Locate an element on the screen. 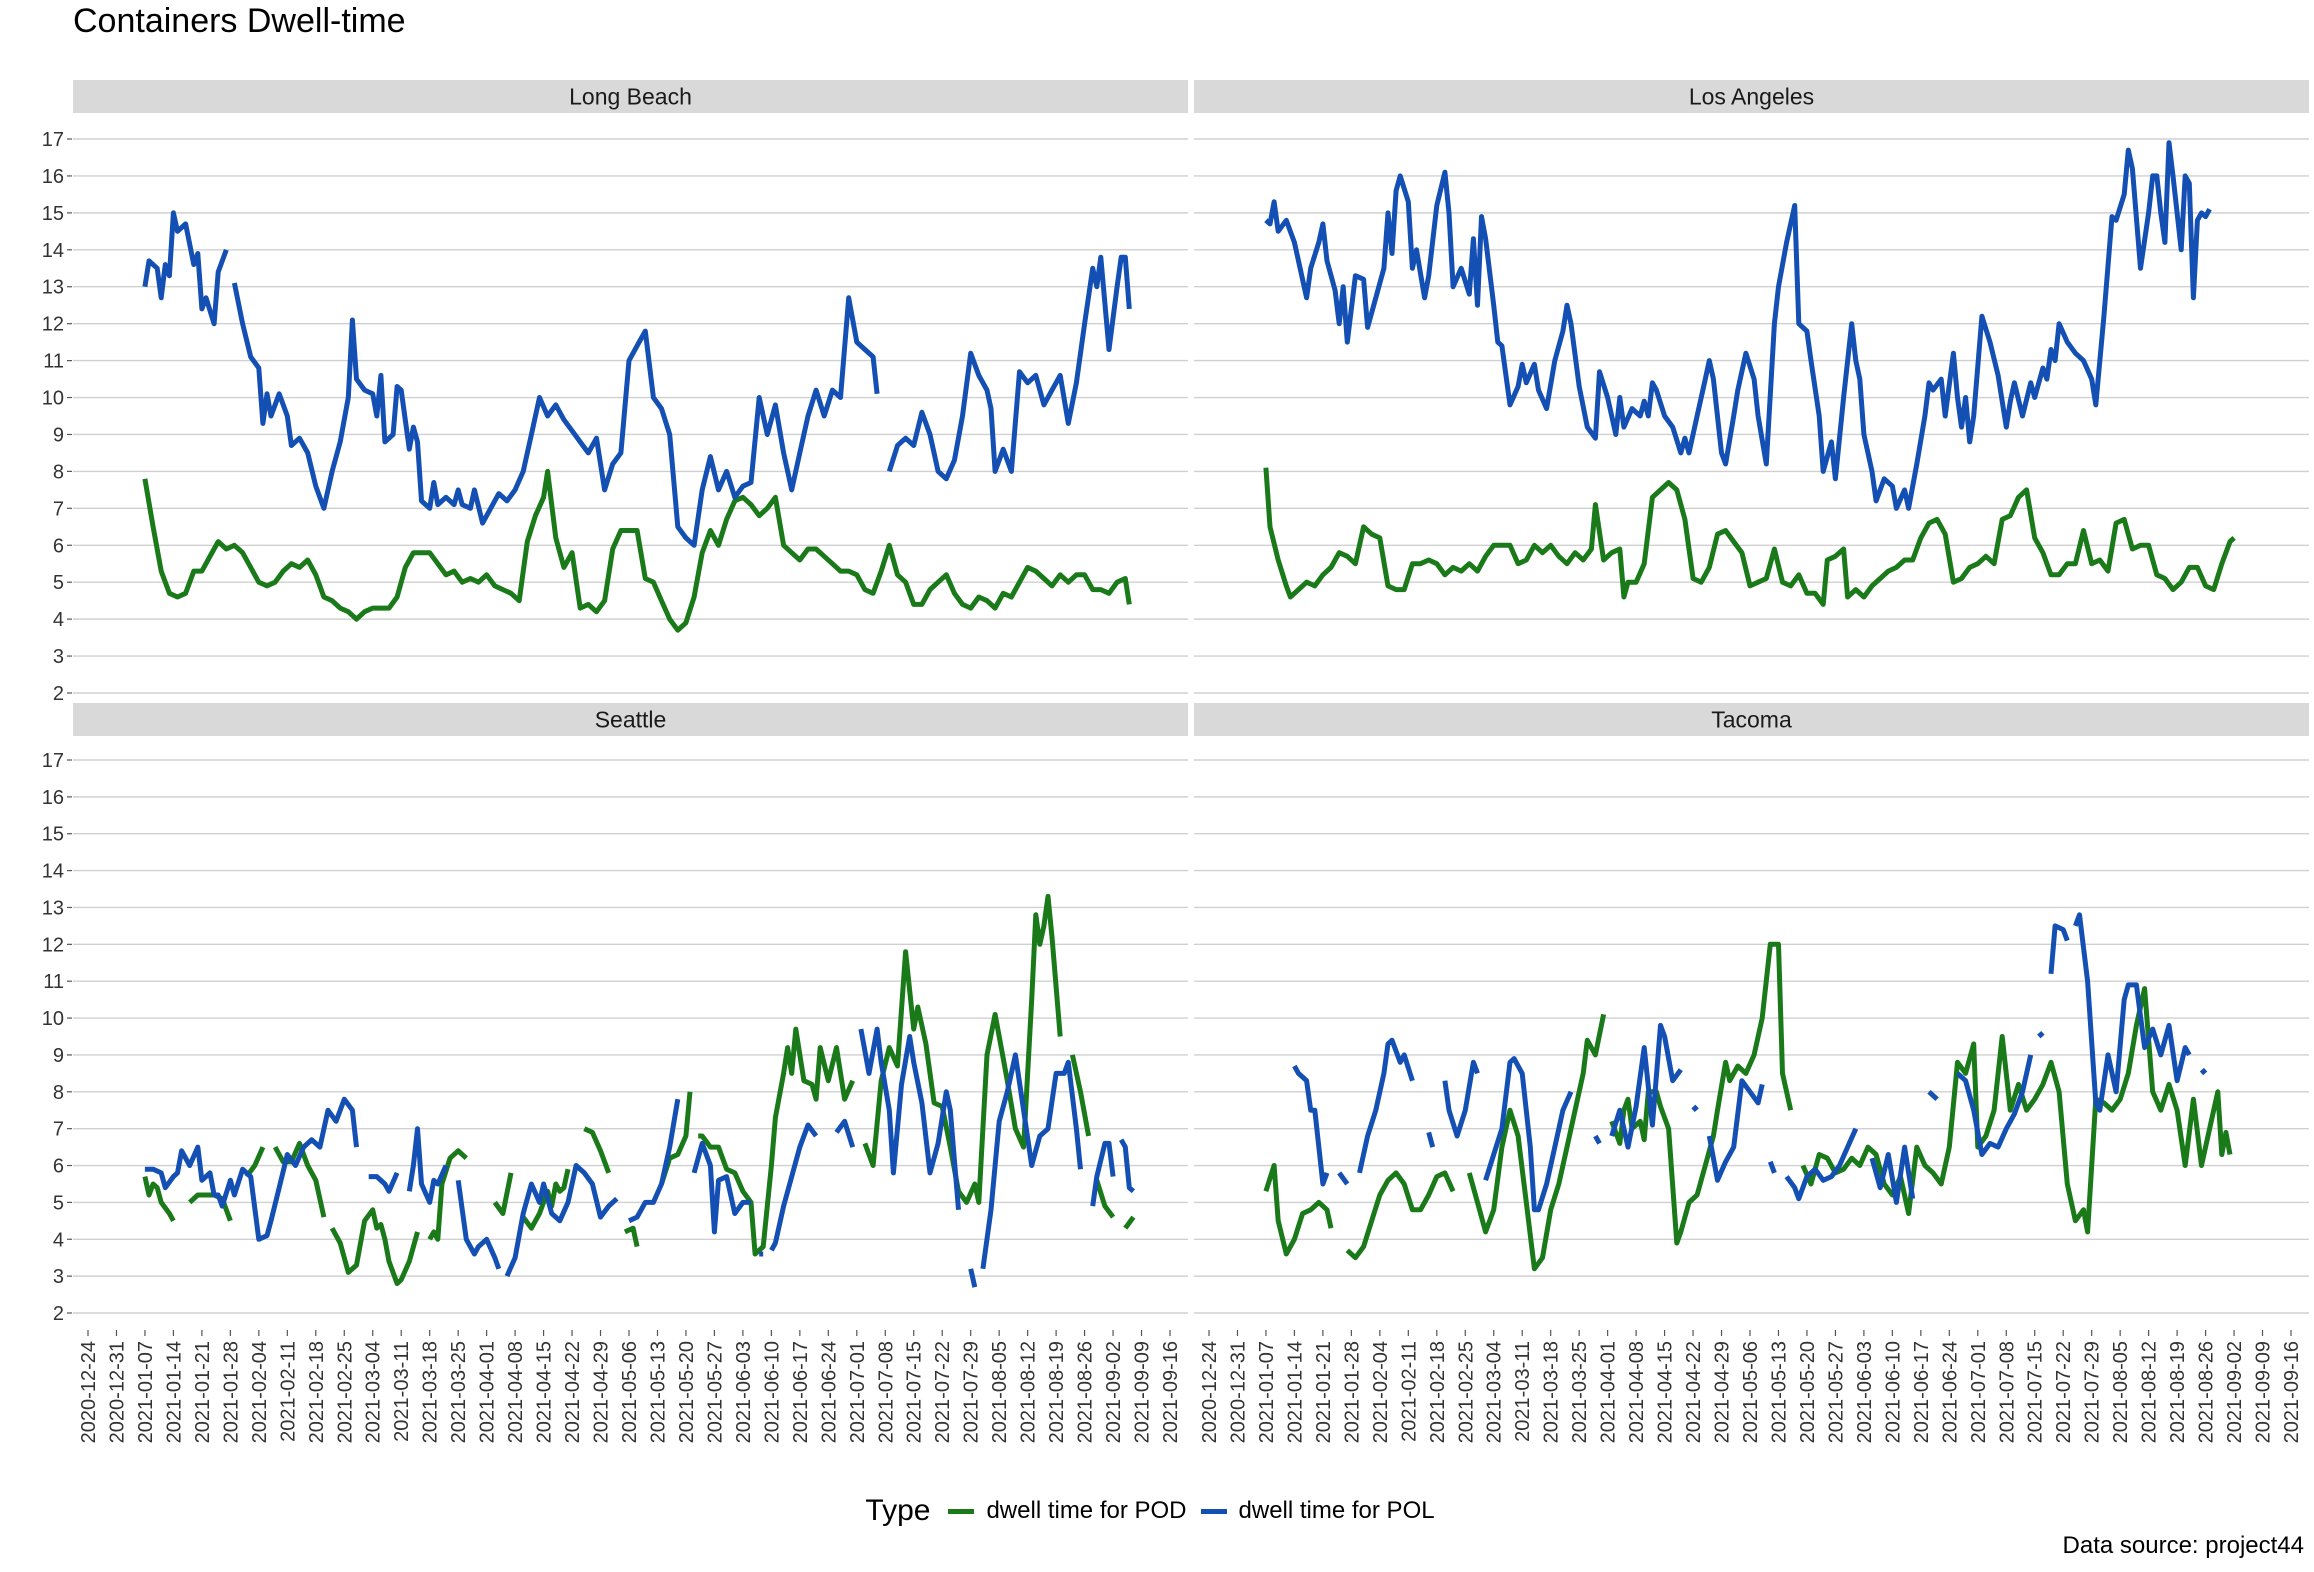 The height and width of the screenshot is (1572, 2314). x-tick-label: 2021-01-21 is located at coordinates (1324, 1392).